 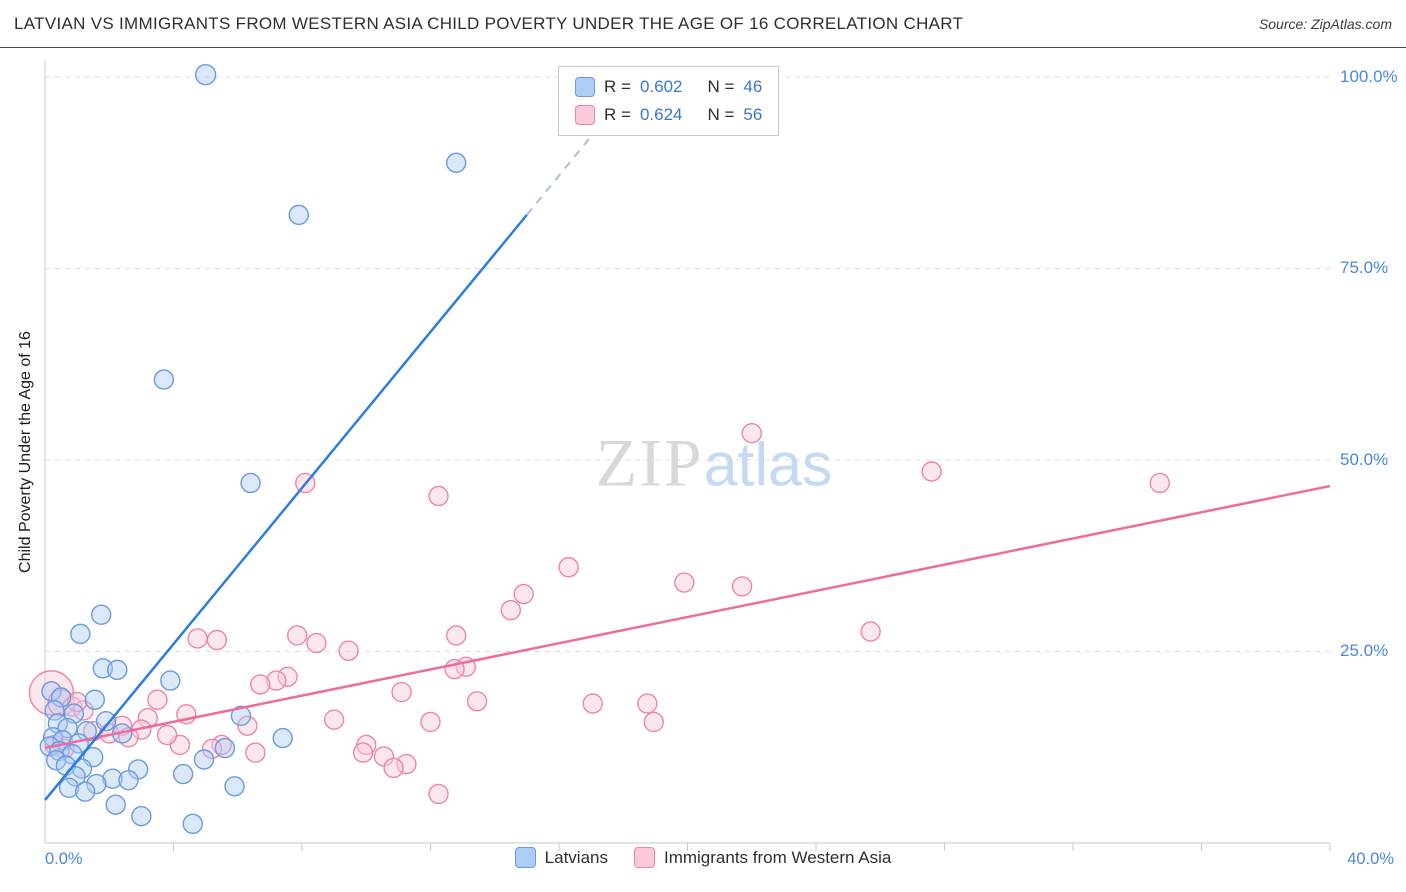 What do you see at coordinates (1369, 76) in the screenshot?
I see `y-tick-100: 100.0%` at bounding box center [1369, 76].